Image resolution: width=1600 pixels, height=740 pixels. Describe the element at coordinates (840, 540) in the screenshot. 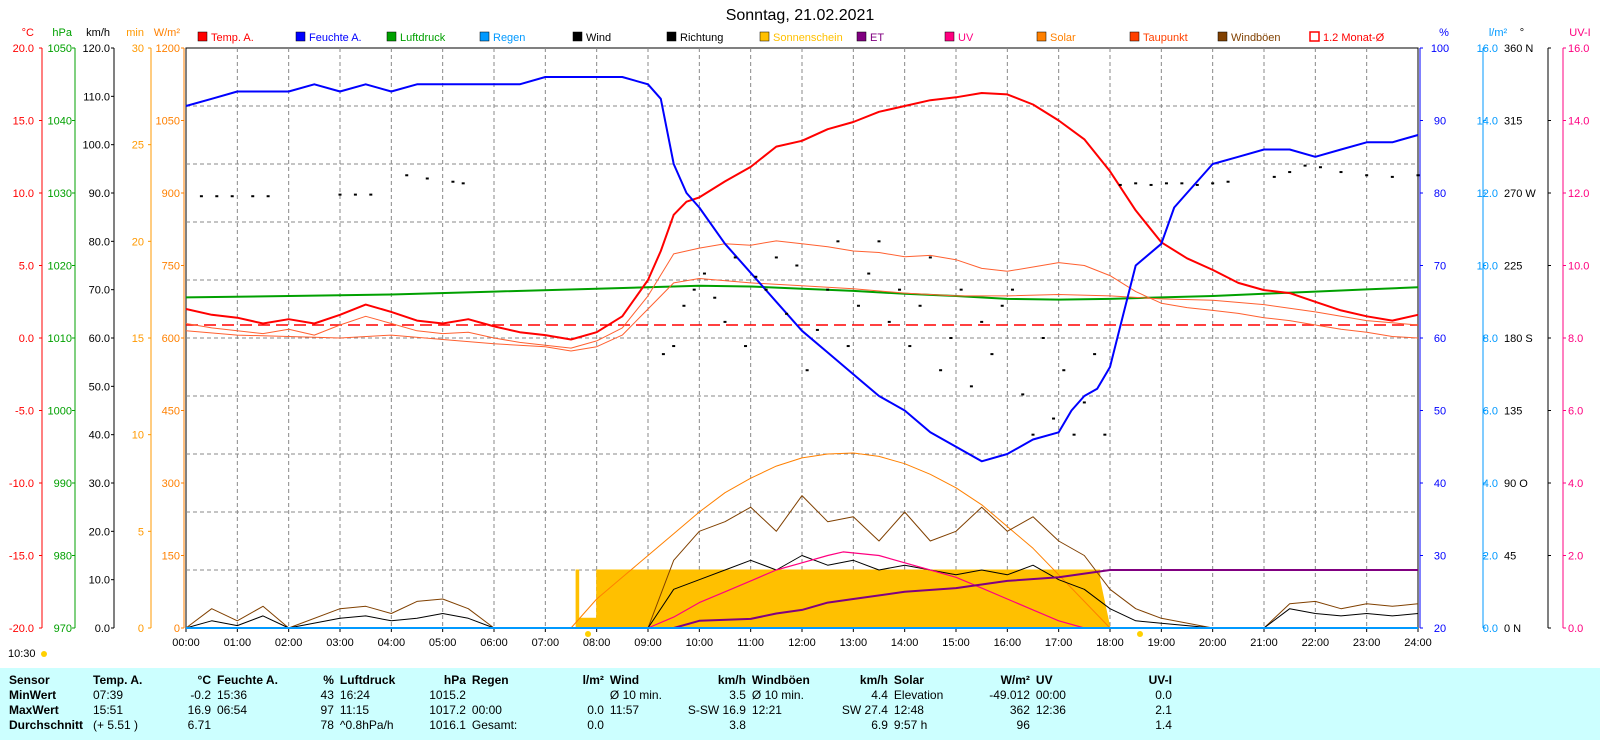

I see `series-solar` at that location.